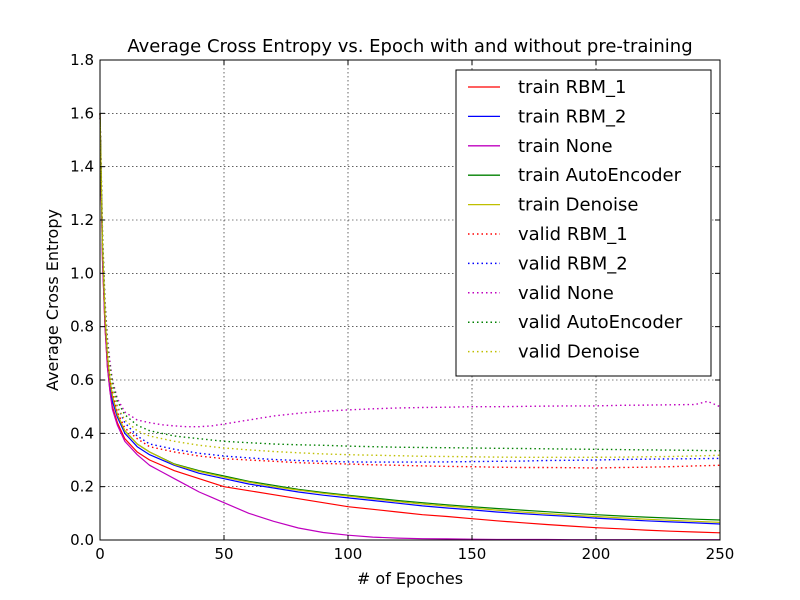 The height and width of the screenshot is (600, 800). I want to click on y-tick-label: 1.2, so click(82, 220).